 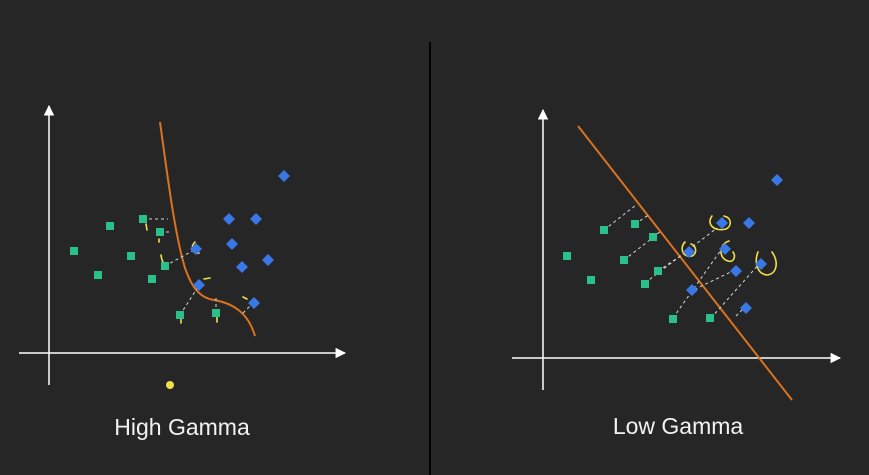 I want to click on left-panel-caption: High Gamma, so click(x=182, y=427).